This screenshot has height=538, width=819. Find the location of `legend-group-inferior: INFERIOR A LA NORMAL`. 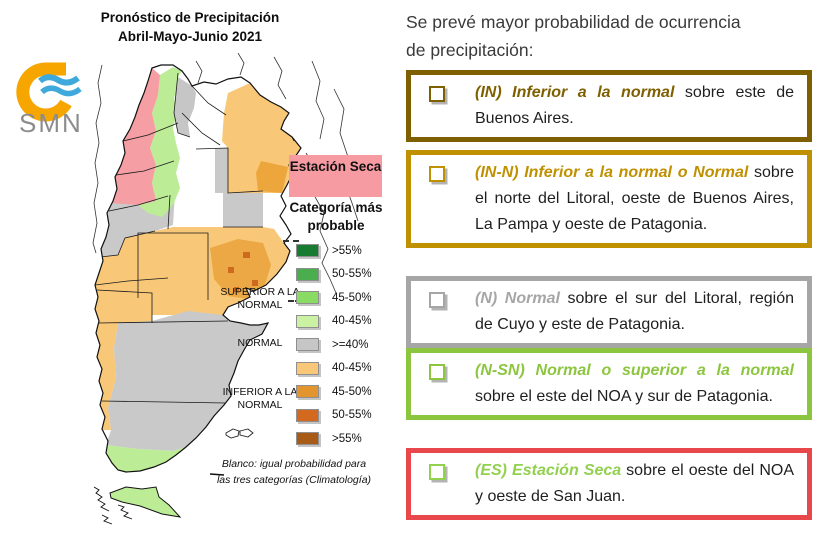

legend-group-inferior: INFERIOR A LA NORMAL is located at coordinates (260, 398).